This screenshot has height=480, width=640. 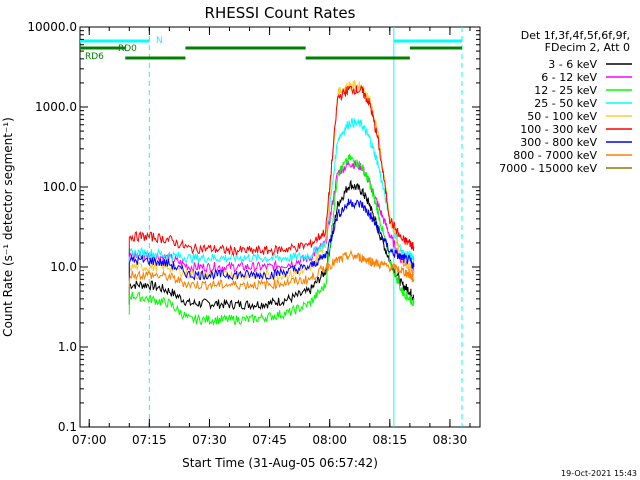 I want to click on x-tick-label: 07:45, so click(x=269, y=440).